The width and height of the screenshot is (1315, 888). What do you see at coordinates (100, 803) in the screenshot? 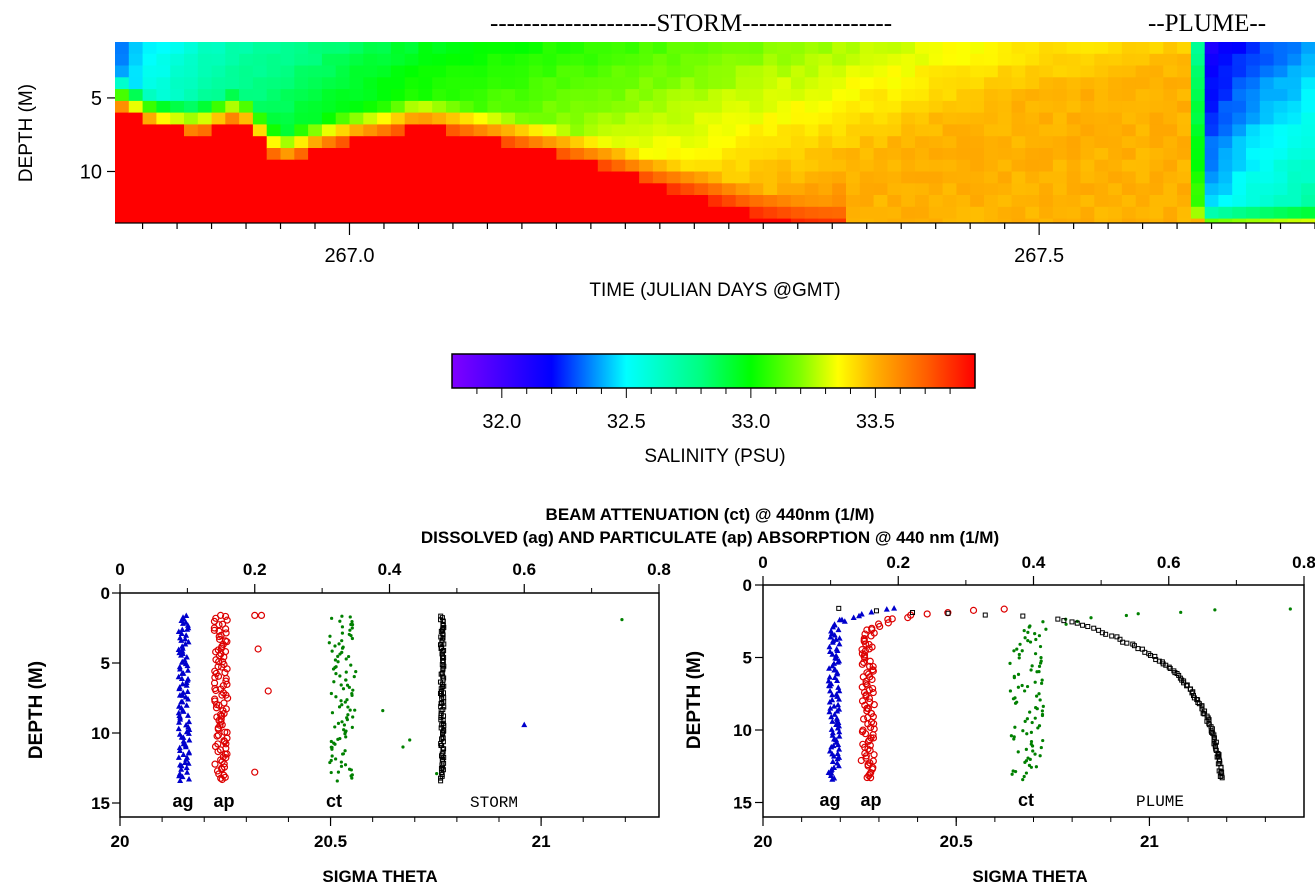
I see `storm-depth-tick-label: 15` at bounding box center [100, 803].